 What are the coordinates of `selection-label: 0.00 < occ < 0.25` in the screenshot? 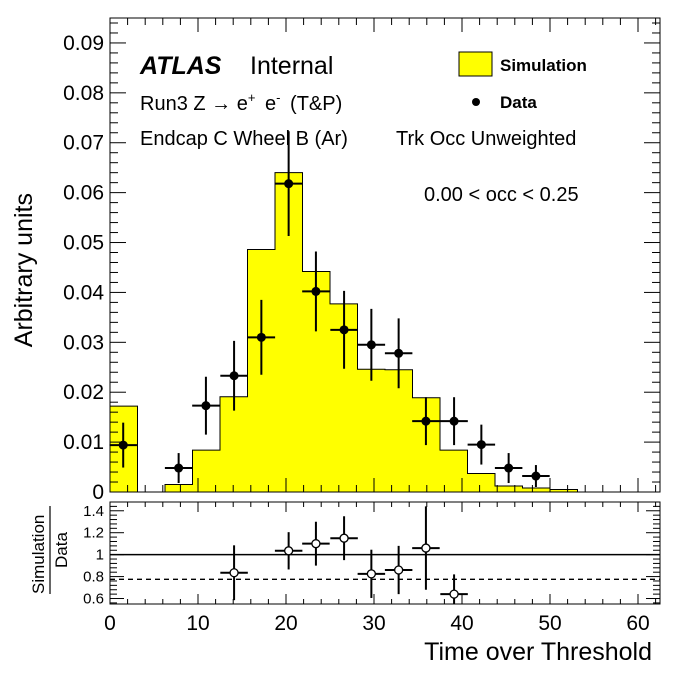 It's located at (501, 195).